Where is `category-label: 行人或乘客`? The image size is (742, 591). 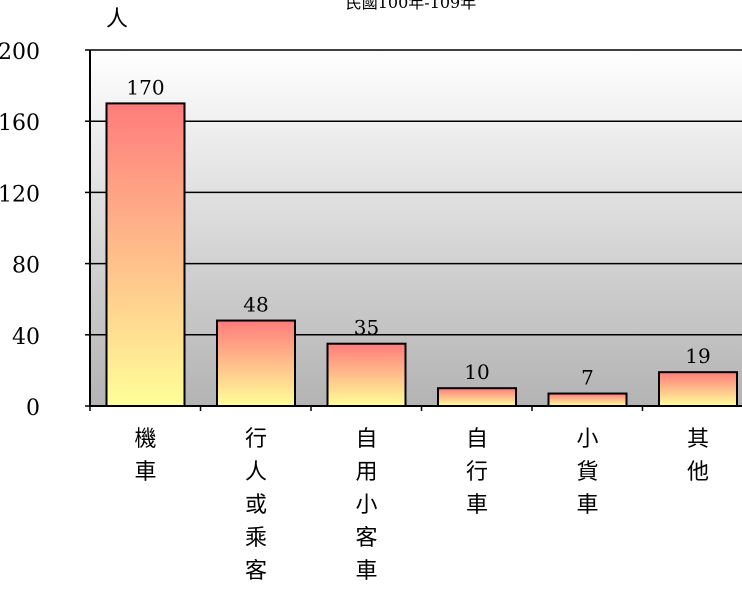 category-label: 行人或乘客 is located at coordinates (256, 505).